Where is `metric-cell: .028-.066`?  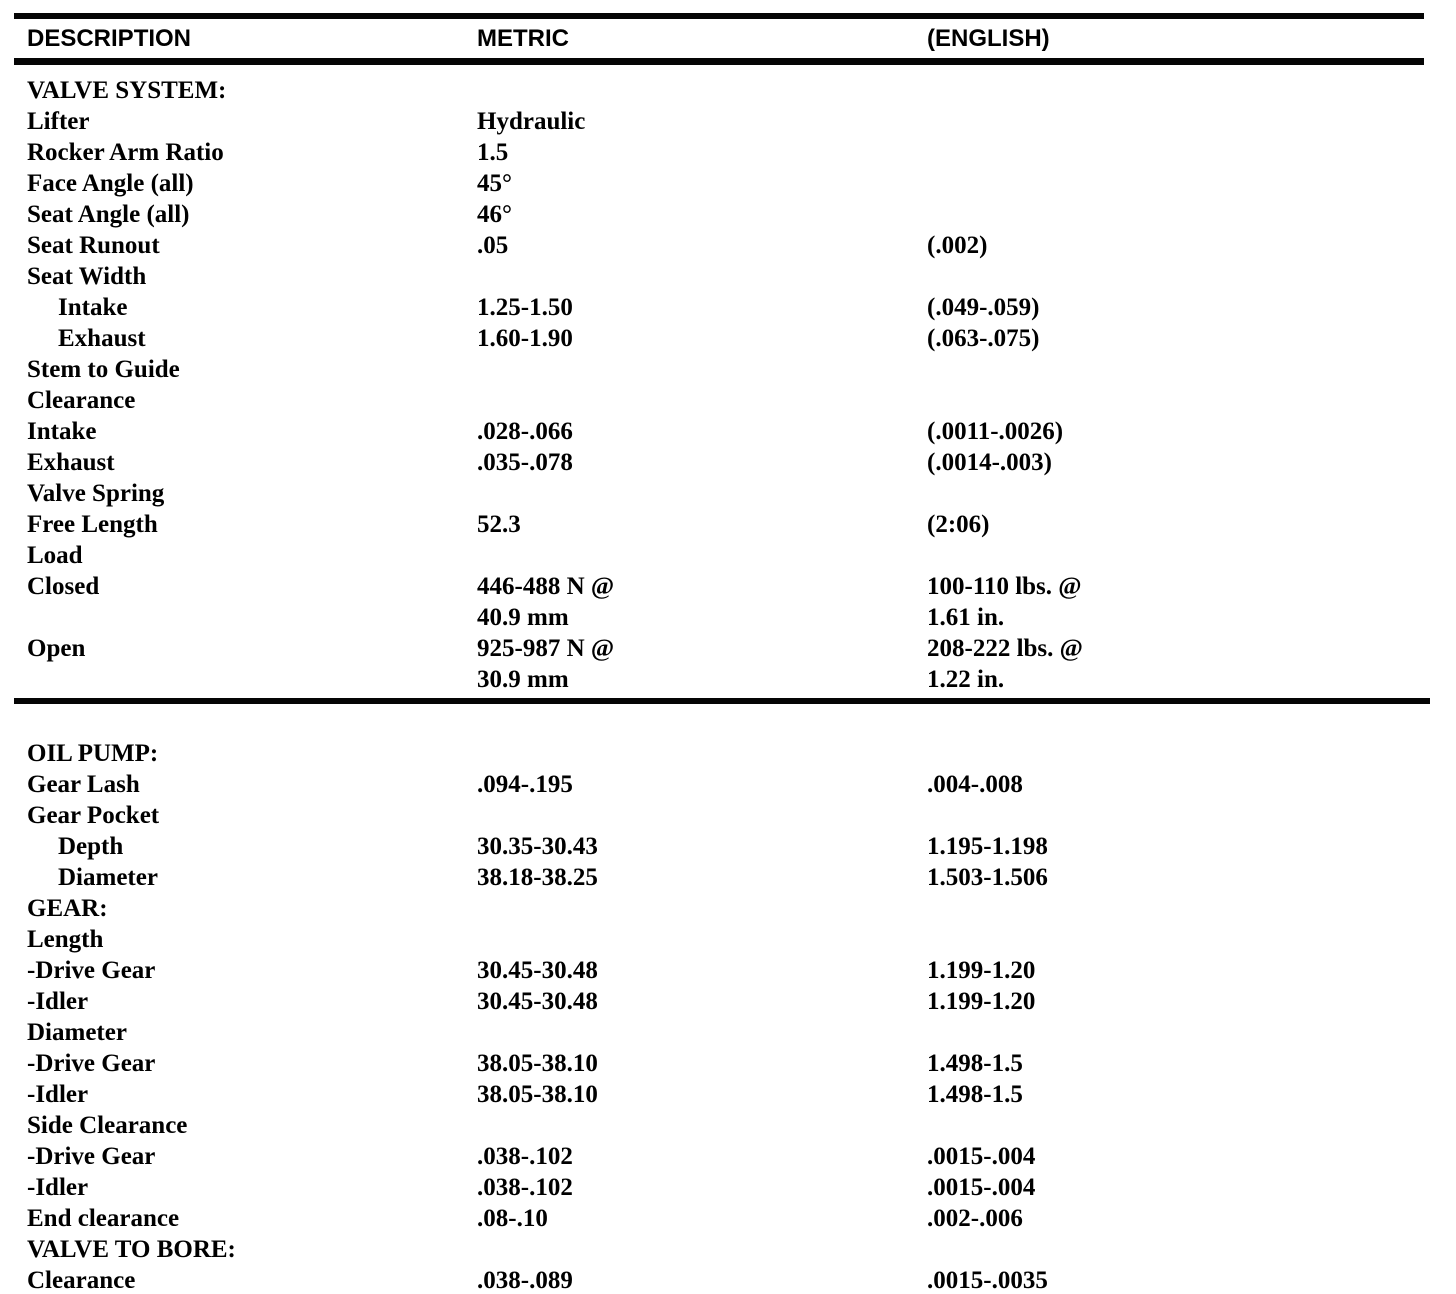 metric-cell: .028-.066 is located at coordinates (525, 431).